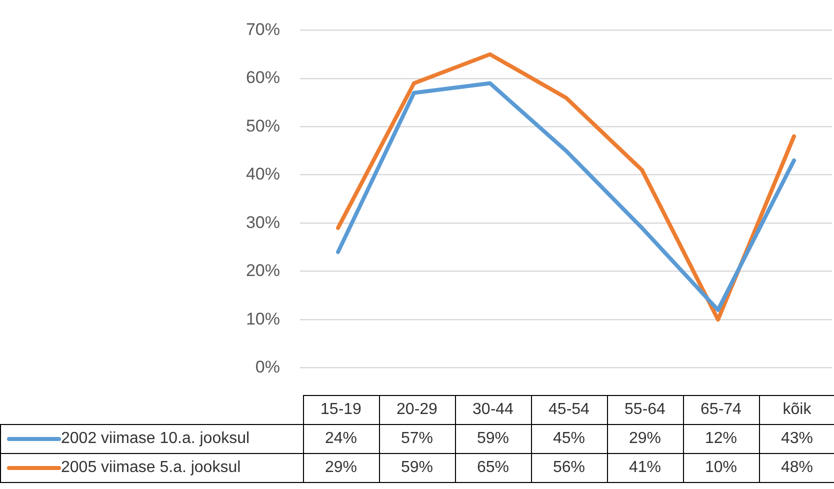 This screenshot has width=834, height=489. Describe the element at coordinates (267, 366) in the screenshot. I see `y-tick-label: 0%` at that location.